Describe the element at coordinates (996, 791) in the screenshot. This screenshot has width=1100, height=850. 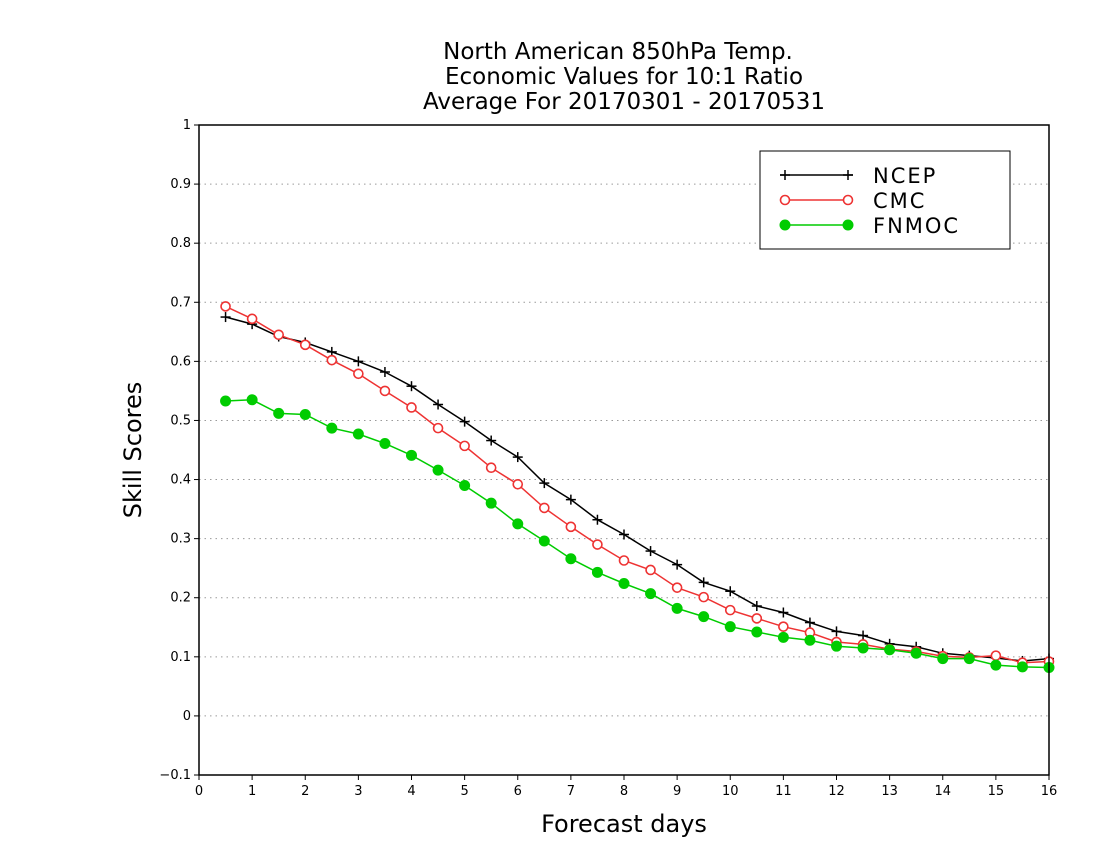
I see `x-tick-label: 15` at that location.